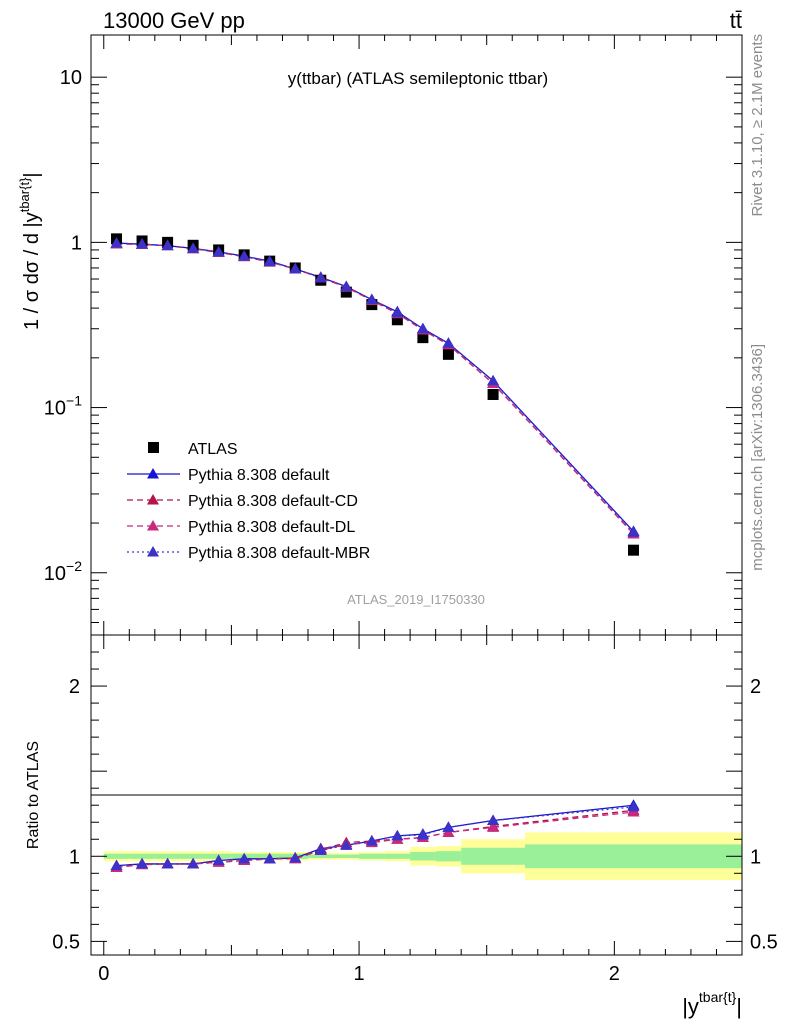  What do you see at coordinates (74, 566) in the screenshot?
I see `main-y-tick-exponent: −2` at bounding box center [74, 566].